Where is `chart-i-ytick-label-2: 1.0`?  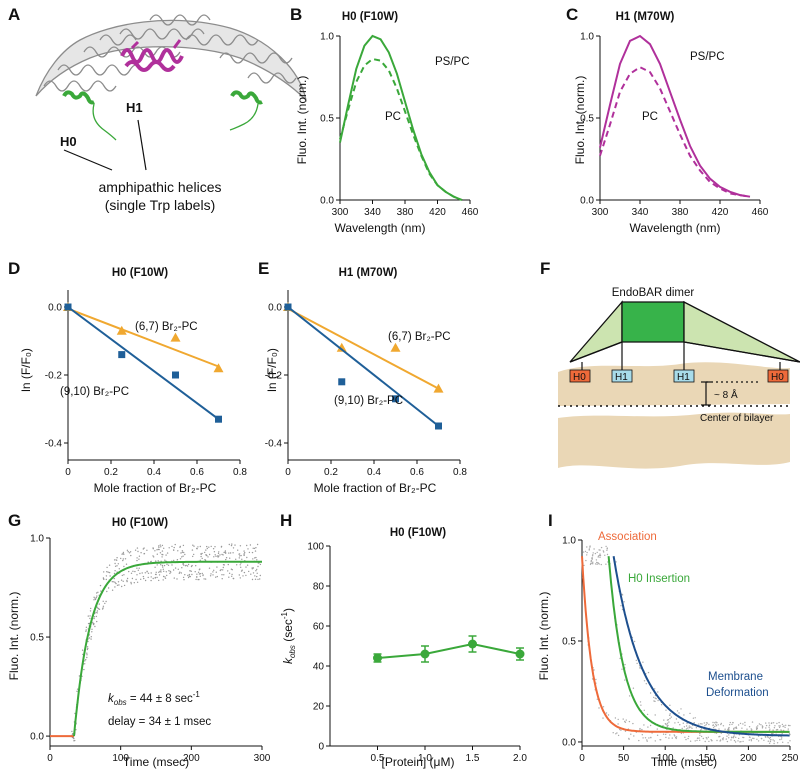 chart-i-ytick-label-2: 1.0 is located at coordinates (569, 541).